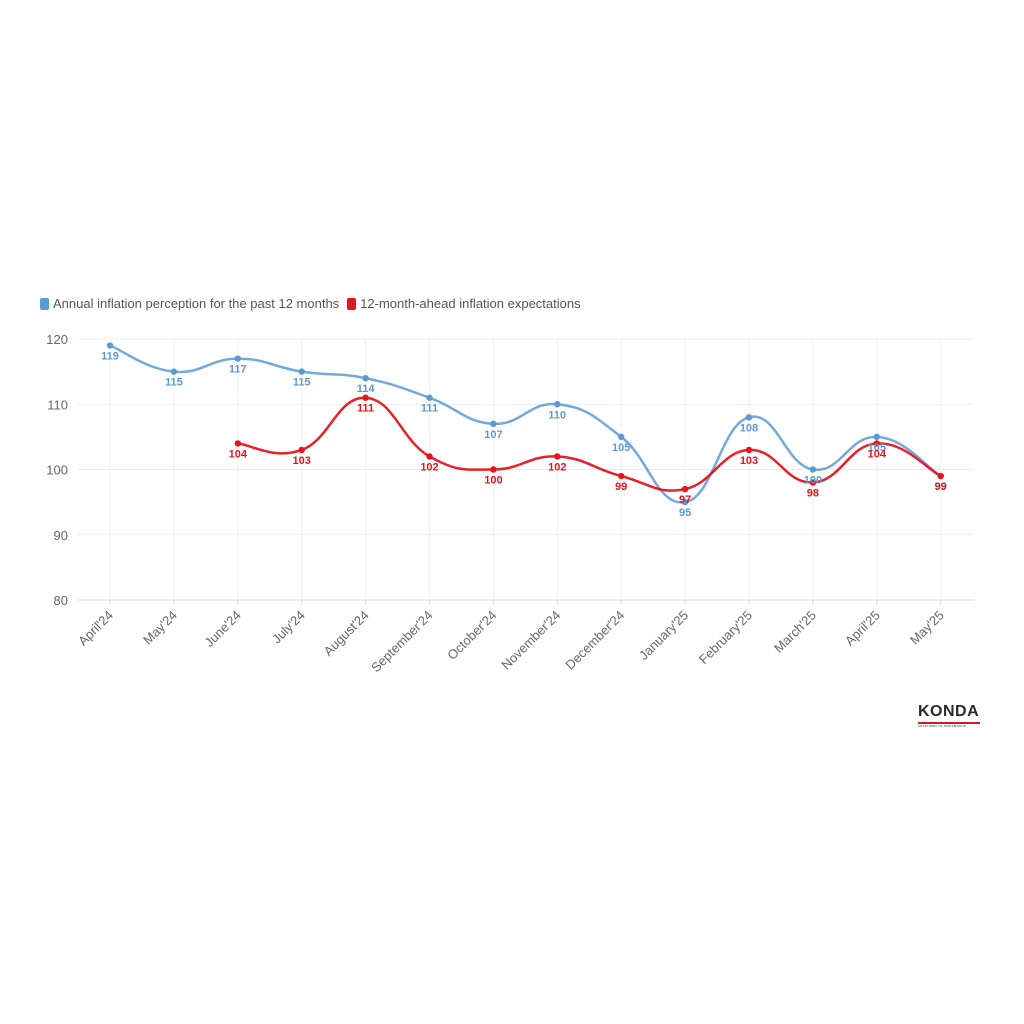 The width and height of the screenshot is (1024, 1024). I want to click on data-label-0: 119, so click(110, 357).